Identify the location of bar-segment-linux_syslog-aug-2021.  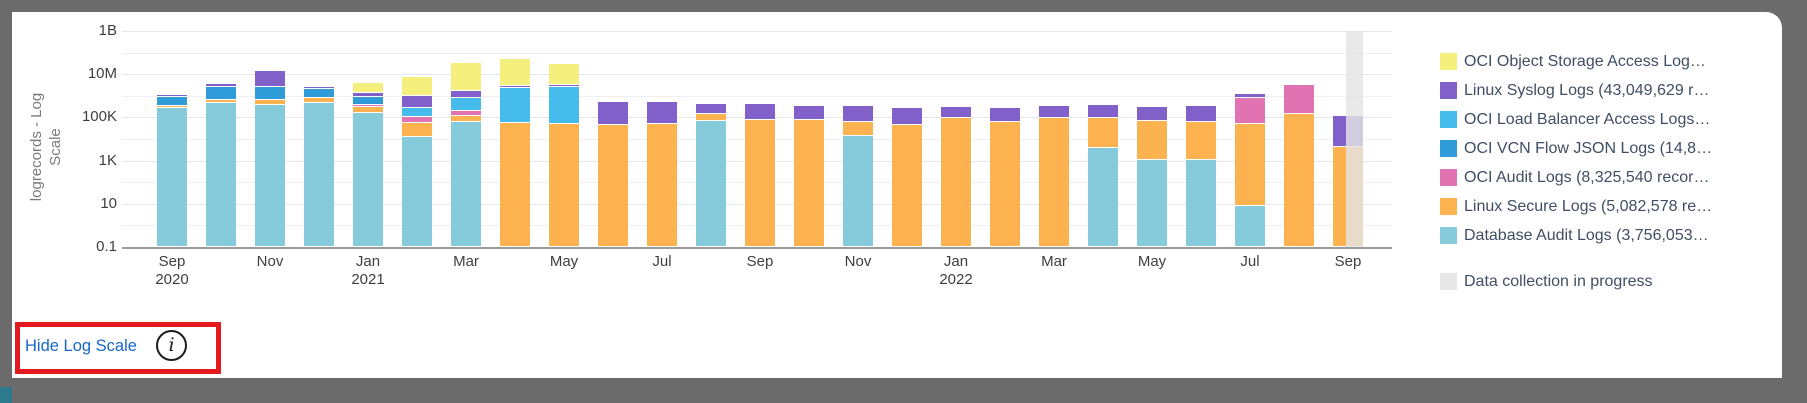
(711, 109).